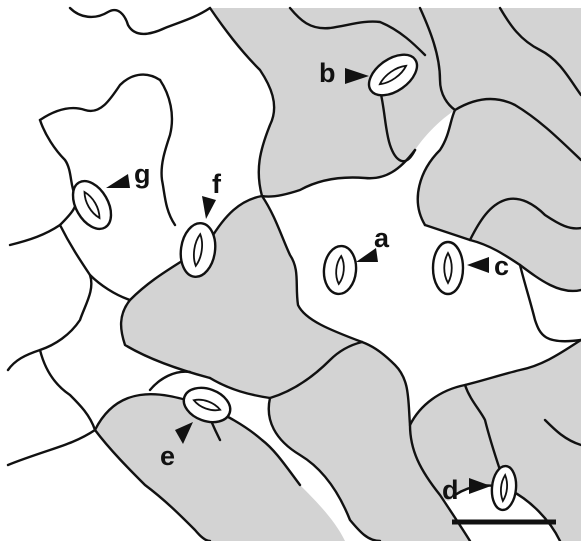 Image resolution: width=581 pixels, height=541 pixels. What do you see at coordinates (480, 486) in the screenshot?
I see `pointer-d` at bounding box center [480, 486].